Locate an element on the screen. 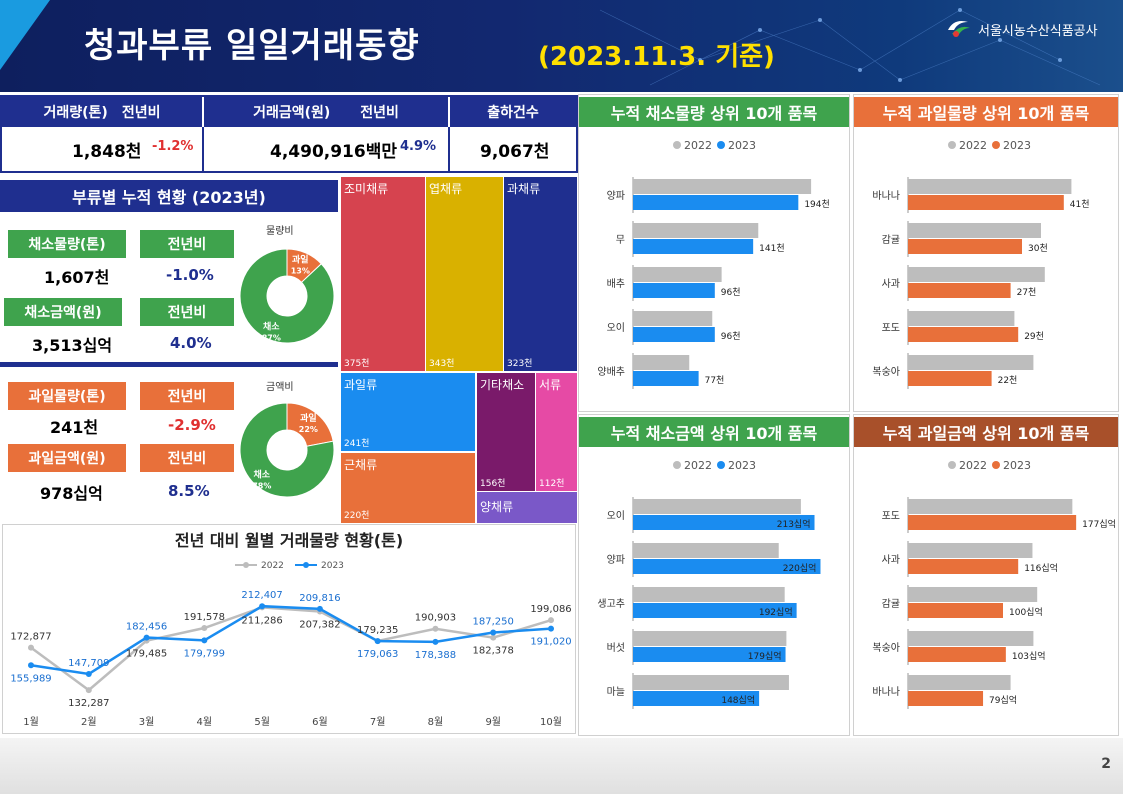 This screenshot has height=794, width=1123. treemap-label-5: 근채류 is located at coordinates (361, 465).